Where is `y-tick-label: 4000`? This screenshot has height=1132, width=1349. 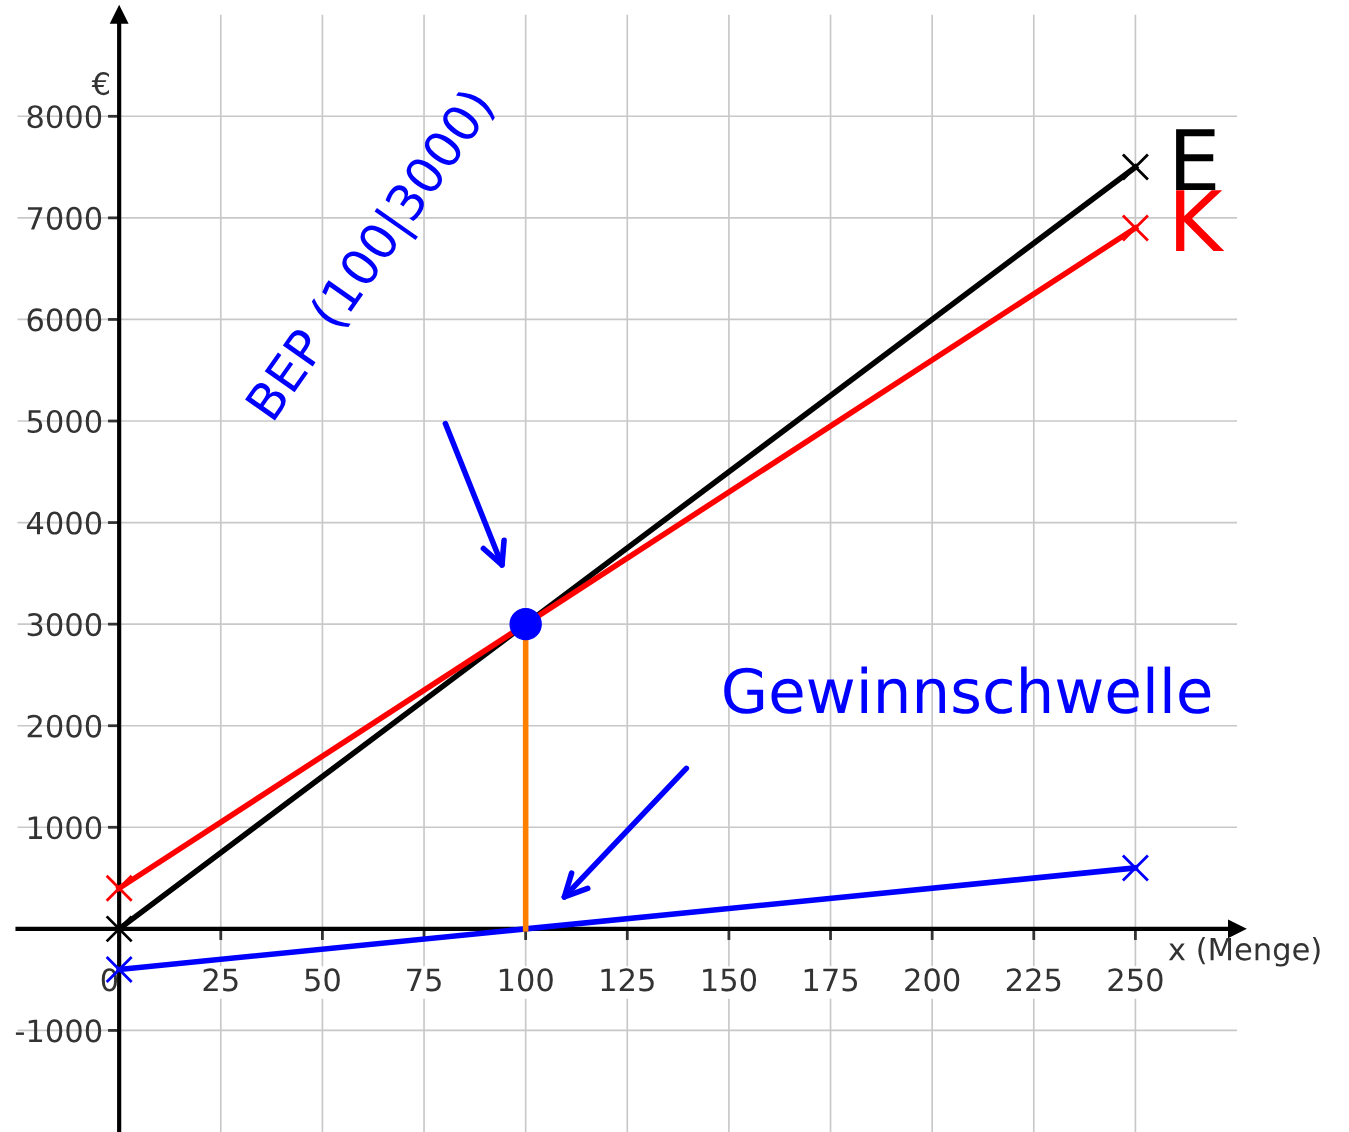 y-tick-label: 4000 is located at coordinates (64, 523).